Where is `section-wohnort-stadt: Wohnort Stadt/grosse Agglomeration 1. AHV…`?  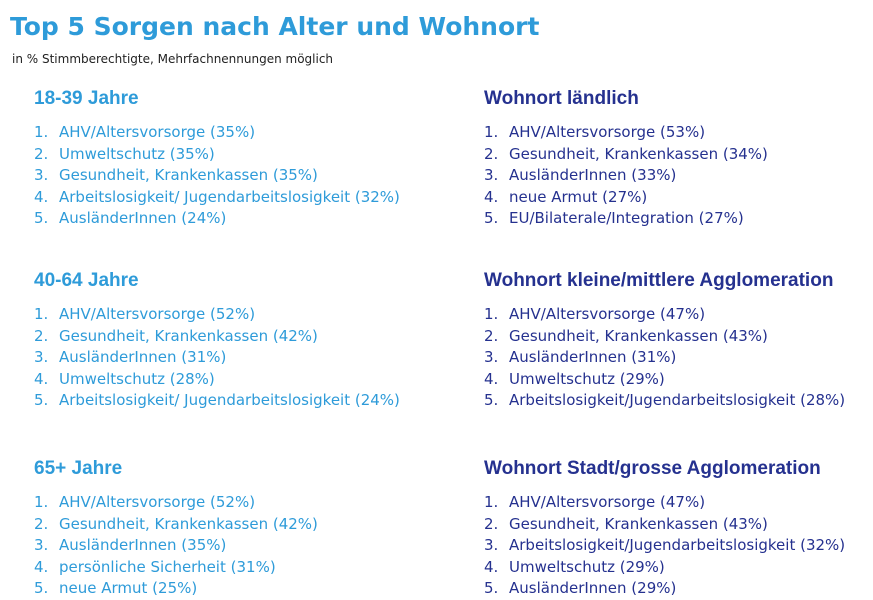
section-wohnort-stadt: Wohnort Stadt/grosse Agglomeration 1. AHV… is located at coordinates (676, 529).